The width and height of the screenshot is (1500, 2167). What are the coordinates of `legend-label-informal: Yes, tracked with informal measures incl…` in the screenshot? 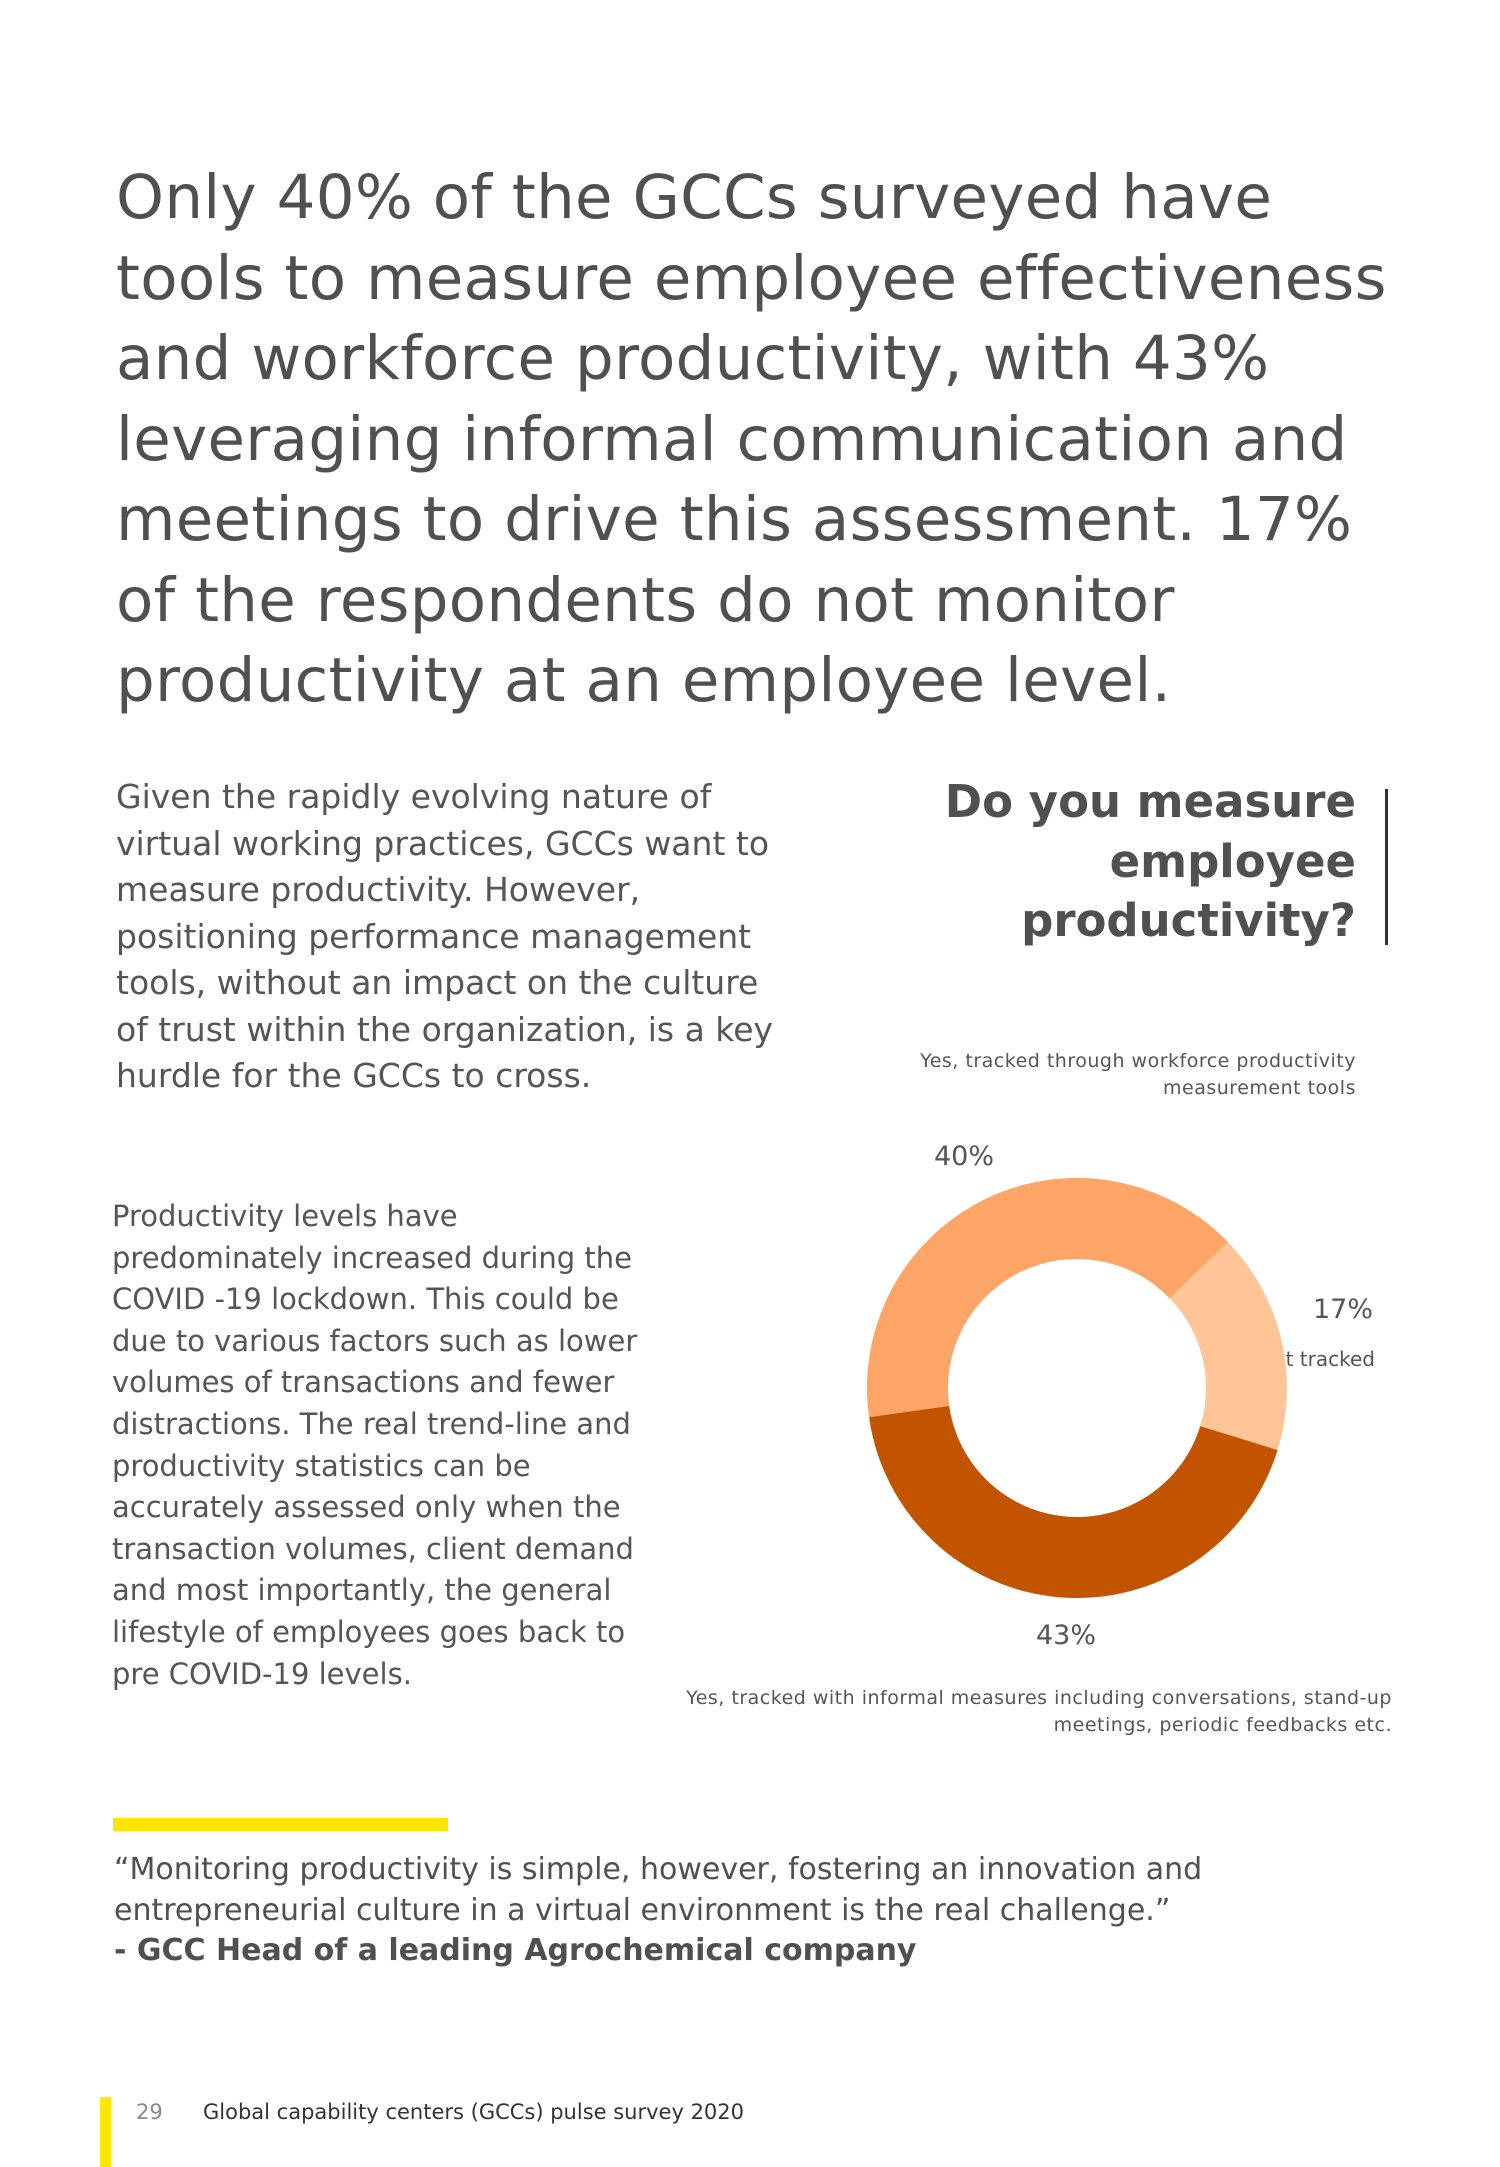 It's located at (1039, 1711).